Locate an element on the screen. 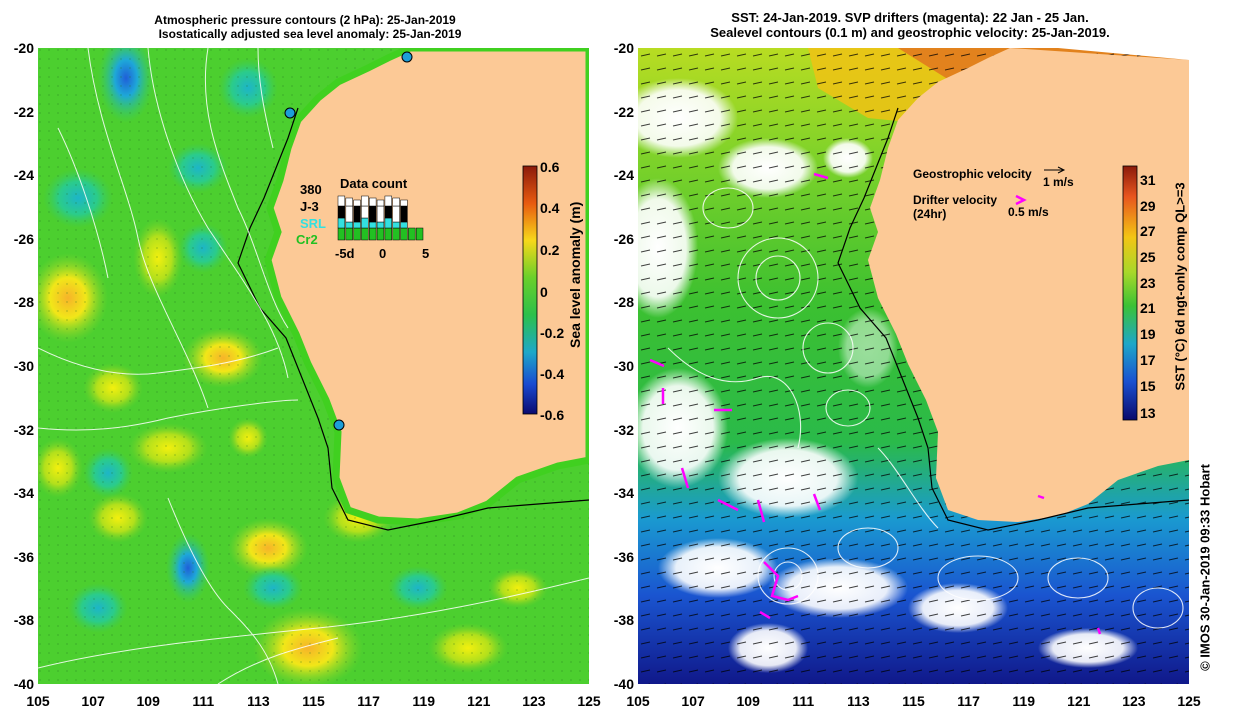  right-lat-tick: -20 is located at coordinates (623, 48).